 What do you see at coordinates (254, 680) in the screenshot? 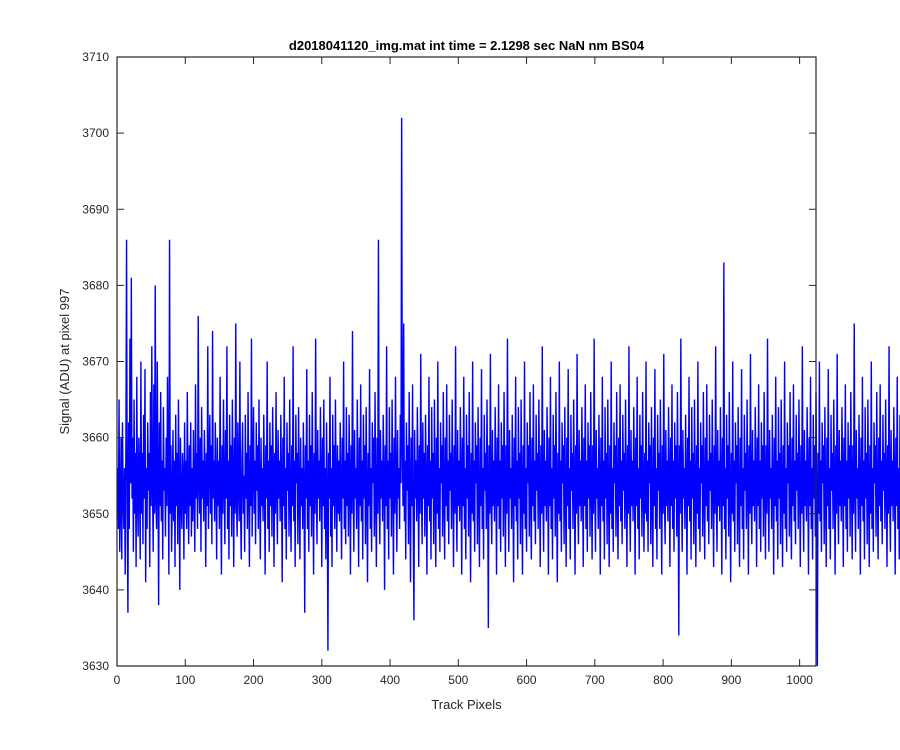
I see `x-tick-label: 200` at bounding box center [254, 680].